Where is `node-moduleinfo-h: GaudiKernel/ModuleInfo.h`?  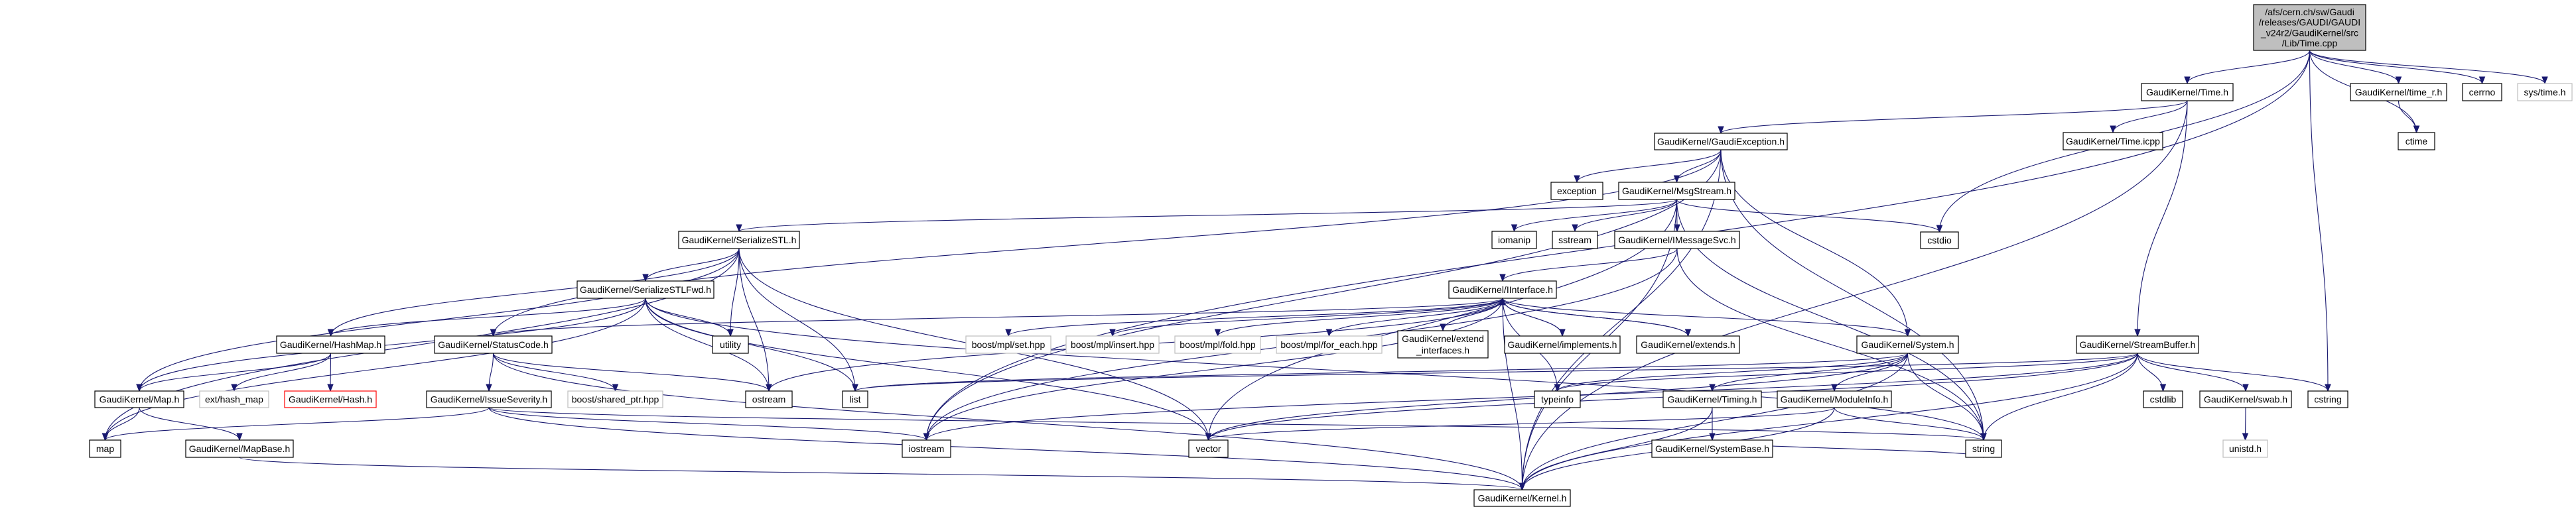
node-moduleinfo-h: GaudiKernel/ModuleInfo.h is located at coordinates (1834, 399).